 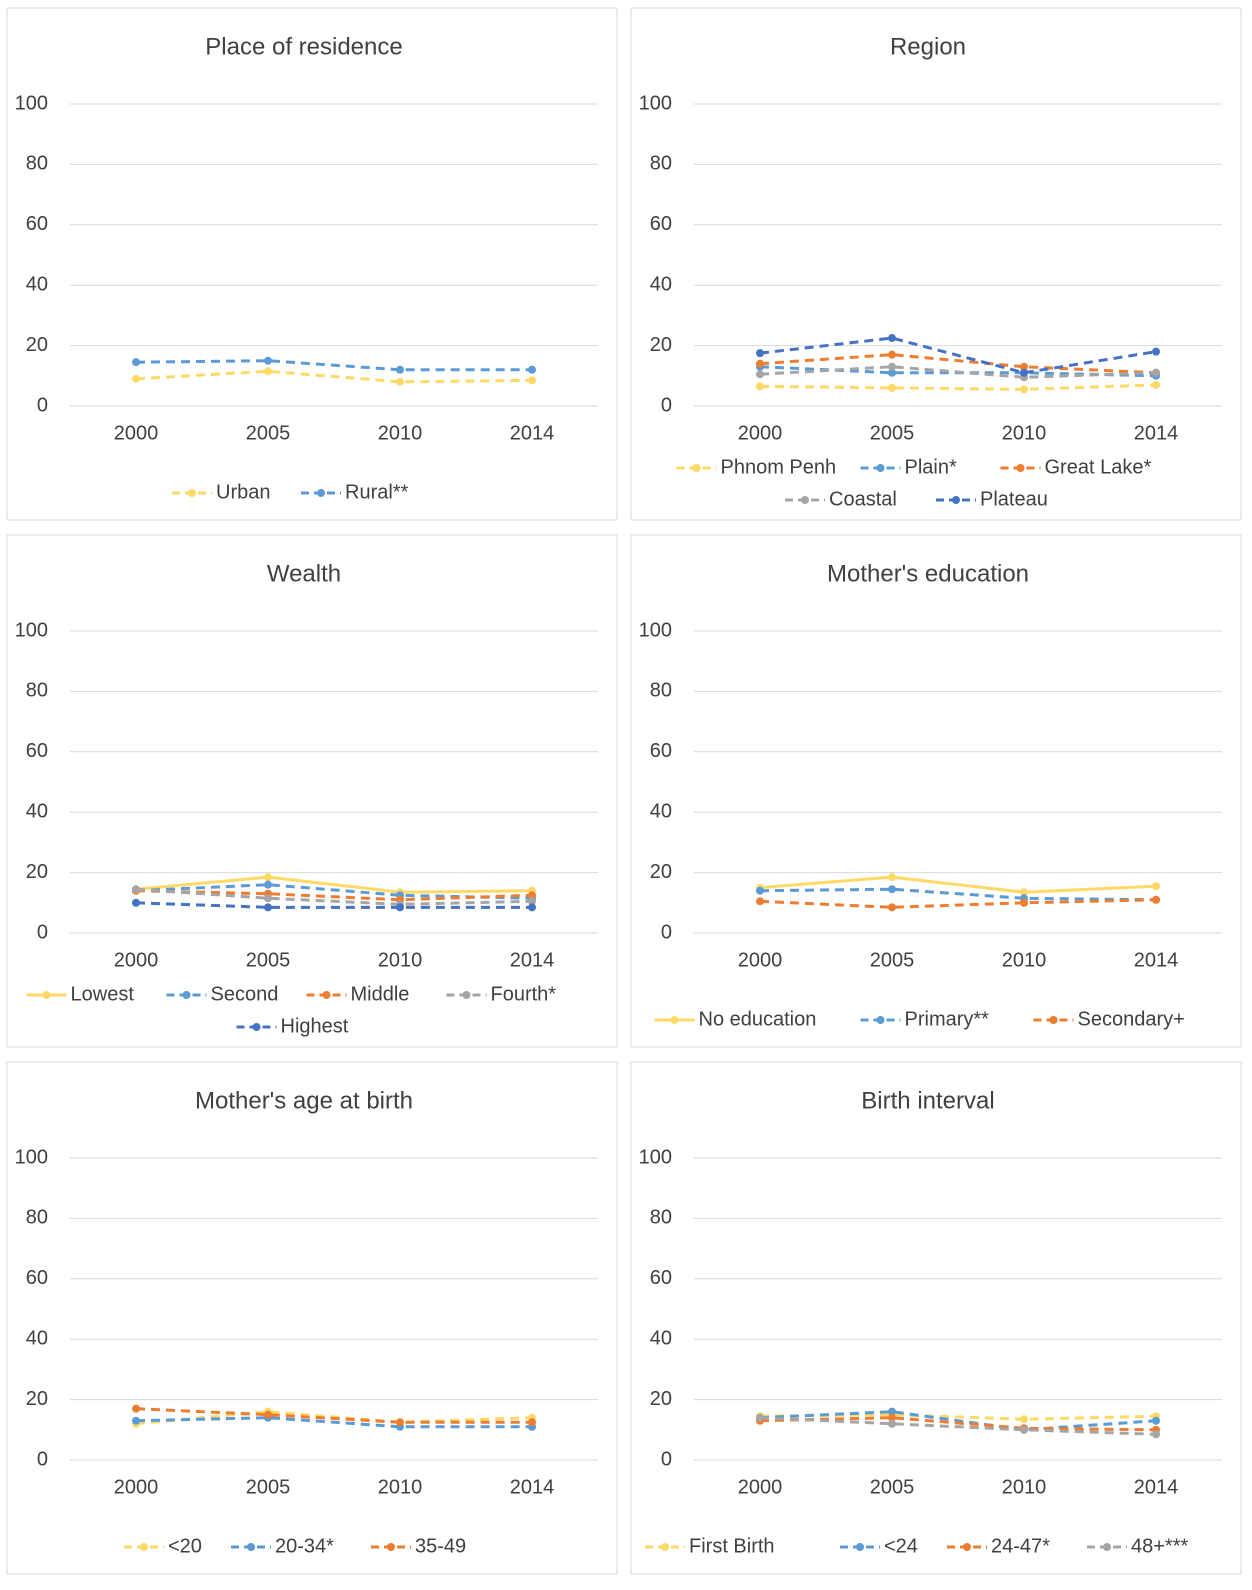 I want to click on legend-label: <24, so click(x=901, y=1546).